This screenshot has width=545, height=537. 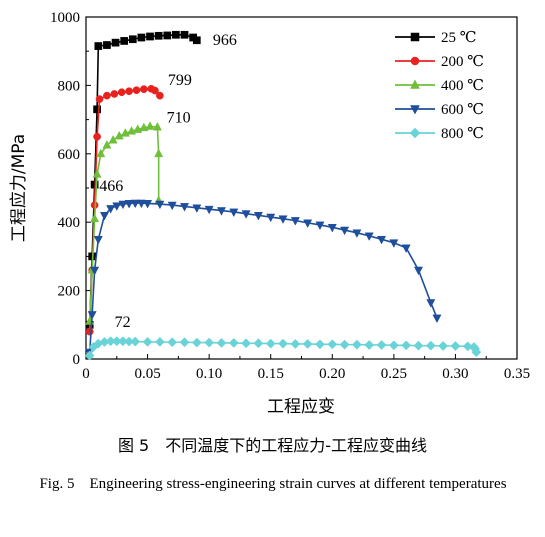 What do you see at coordinates (455, 374) in the screenshot?
I see `x-tick-label: 0.30` at bounding box center [455, 374].